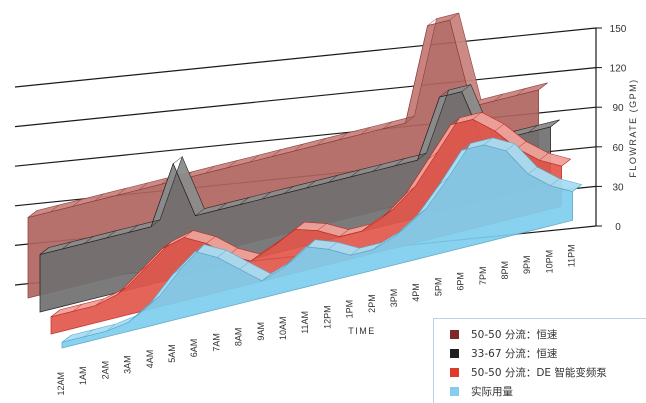 This screenshot has width=646, height=403. Describe the element at coordinates (327, 317) in the screenshot. I see `x-tick-label: 12PM` at that location.